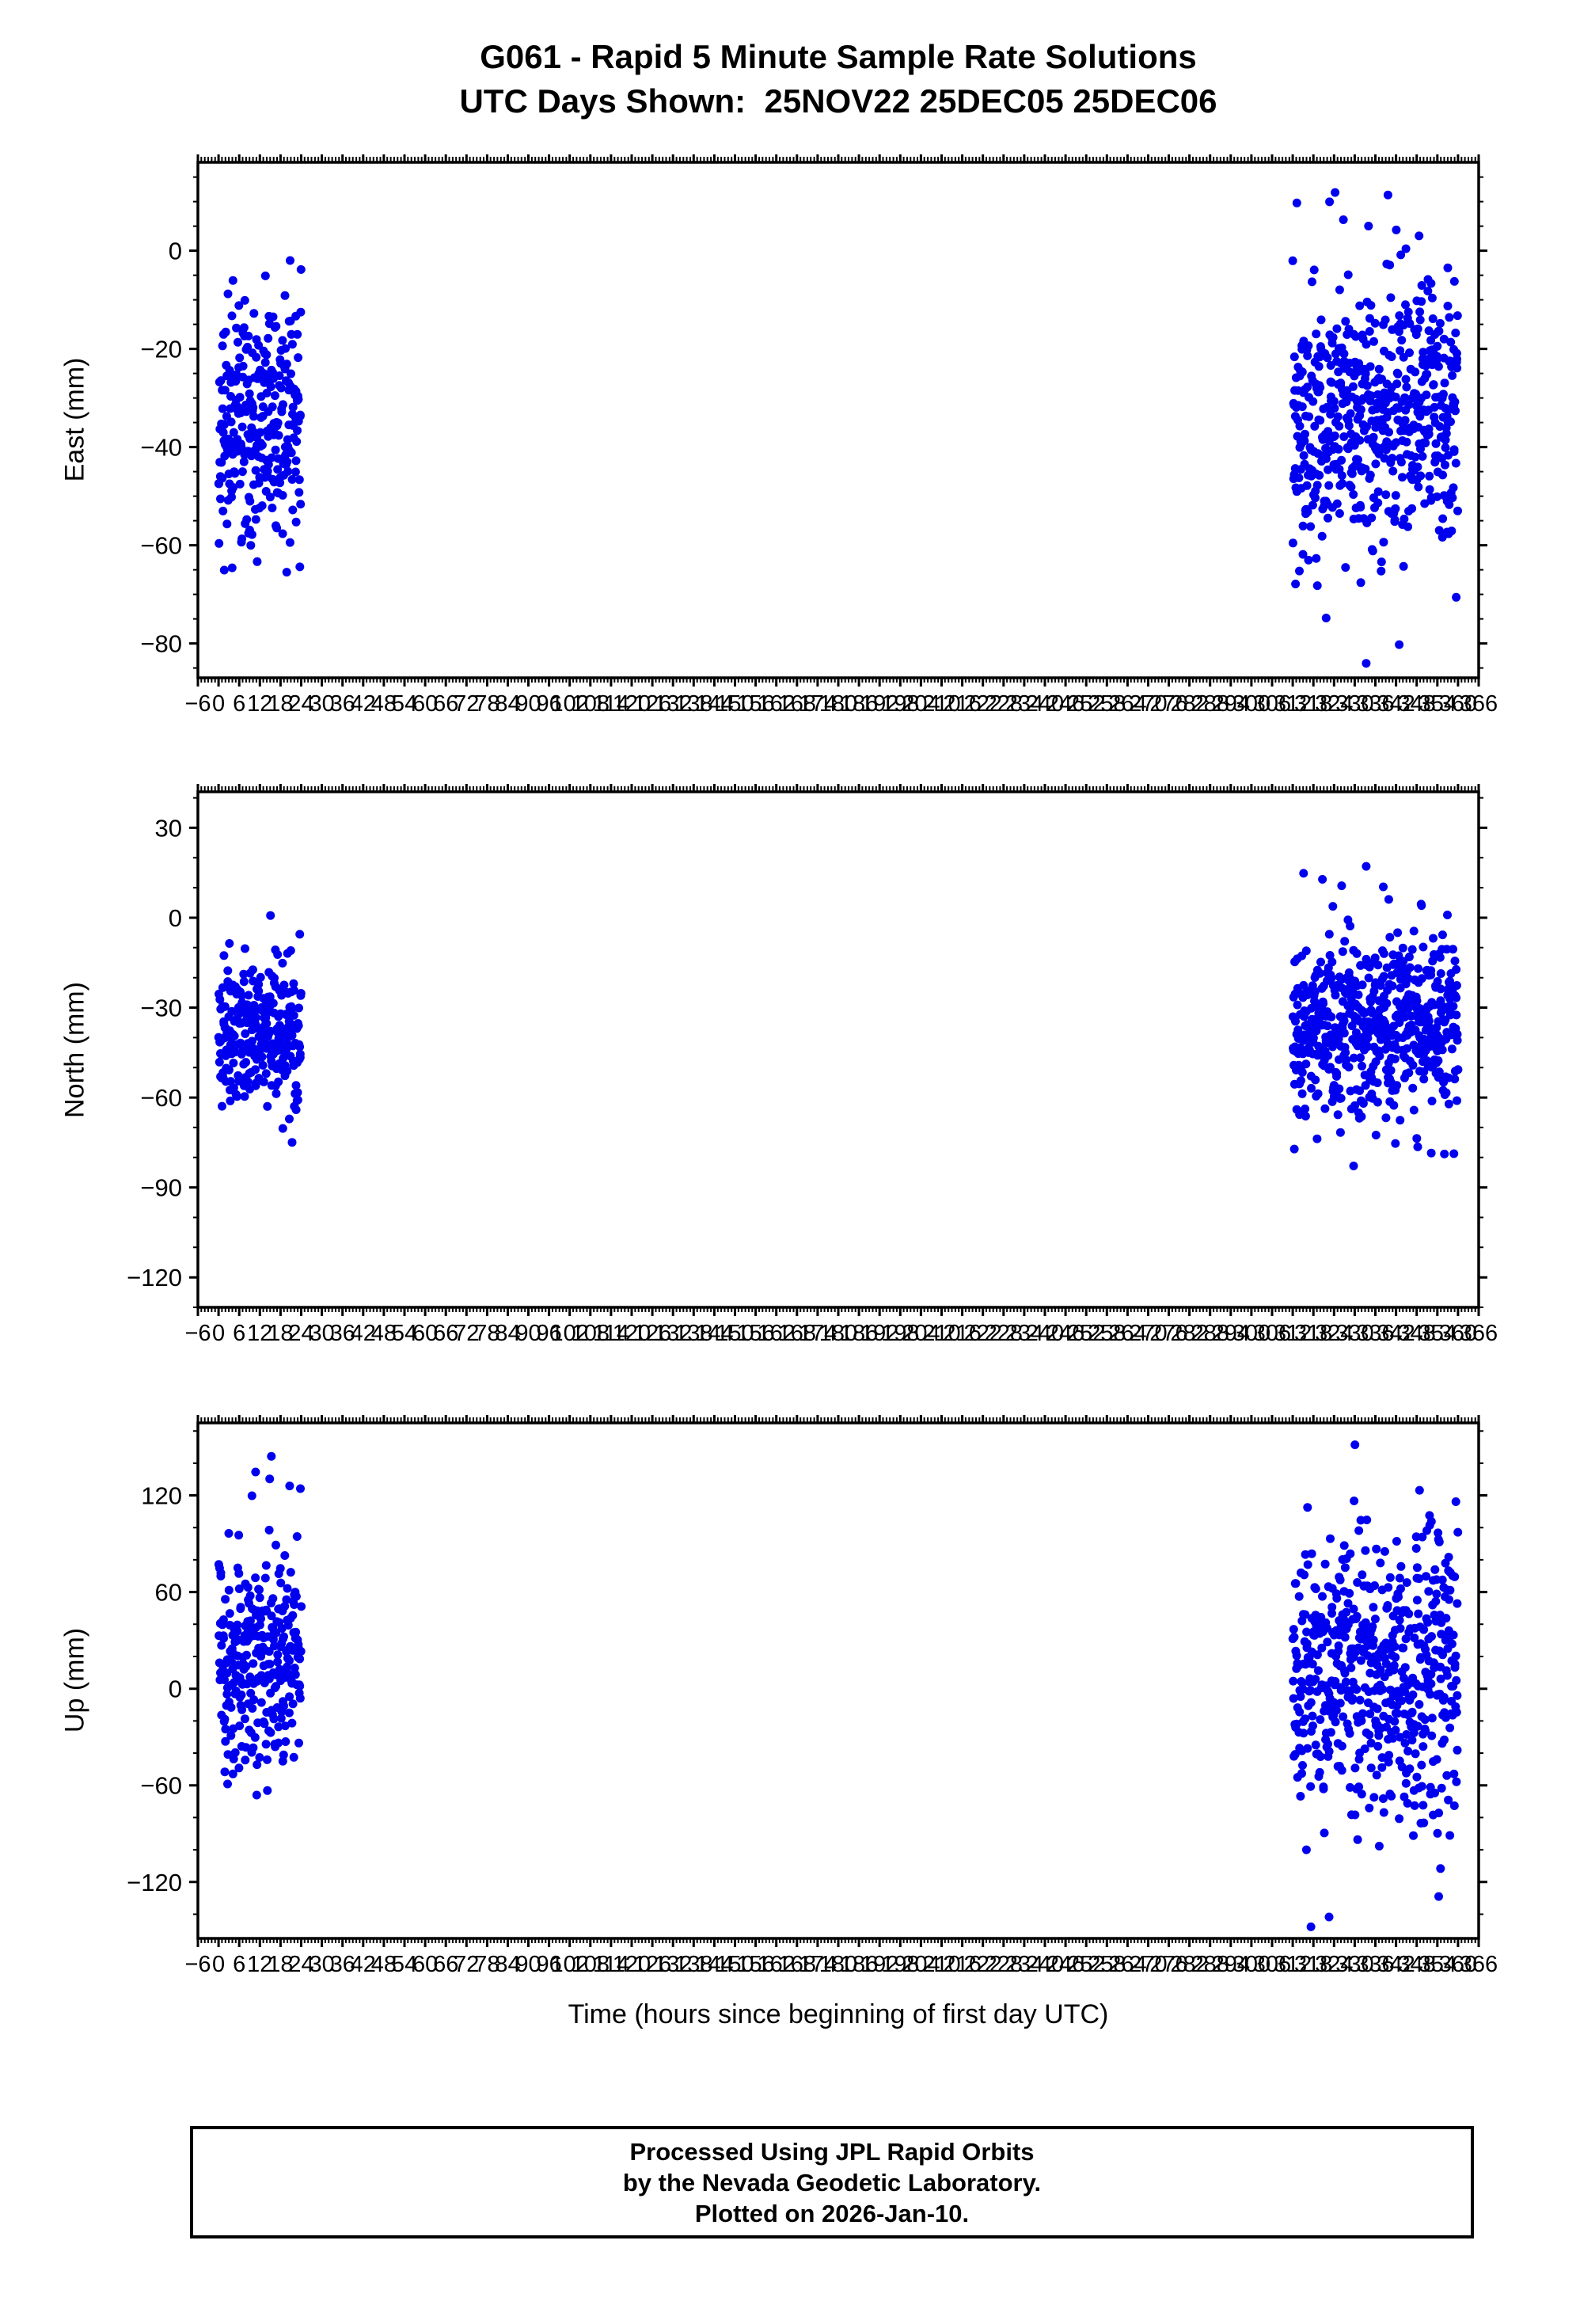 The width and height of the screenshot is (1580, 2324). What do you see at coordinates (1148, 1964) in the screenshot?
I see `x-tick-label: 270` at bounding box center [1148, 1964].